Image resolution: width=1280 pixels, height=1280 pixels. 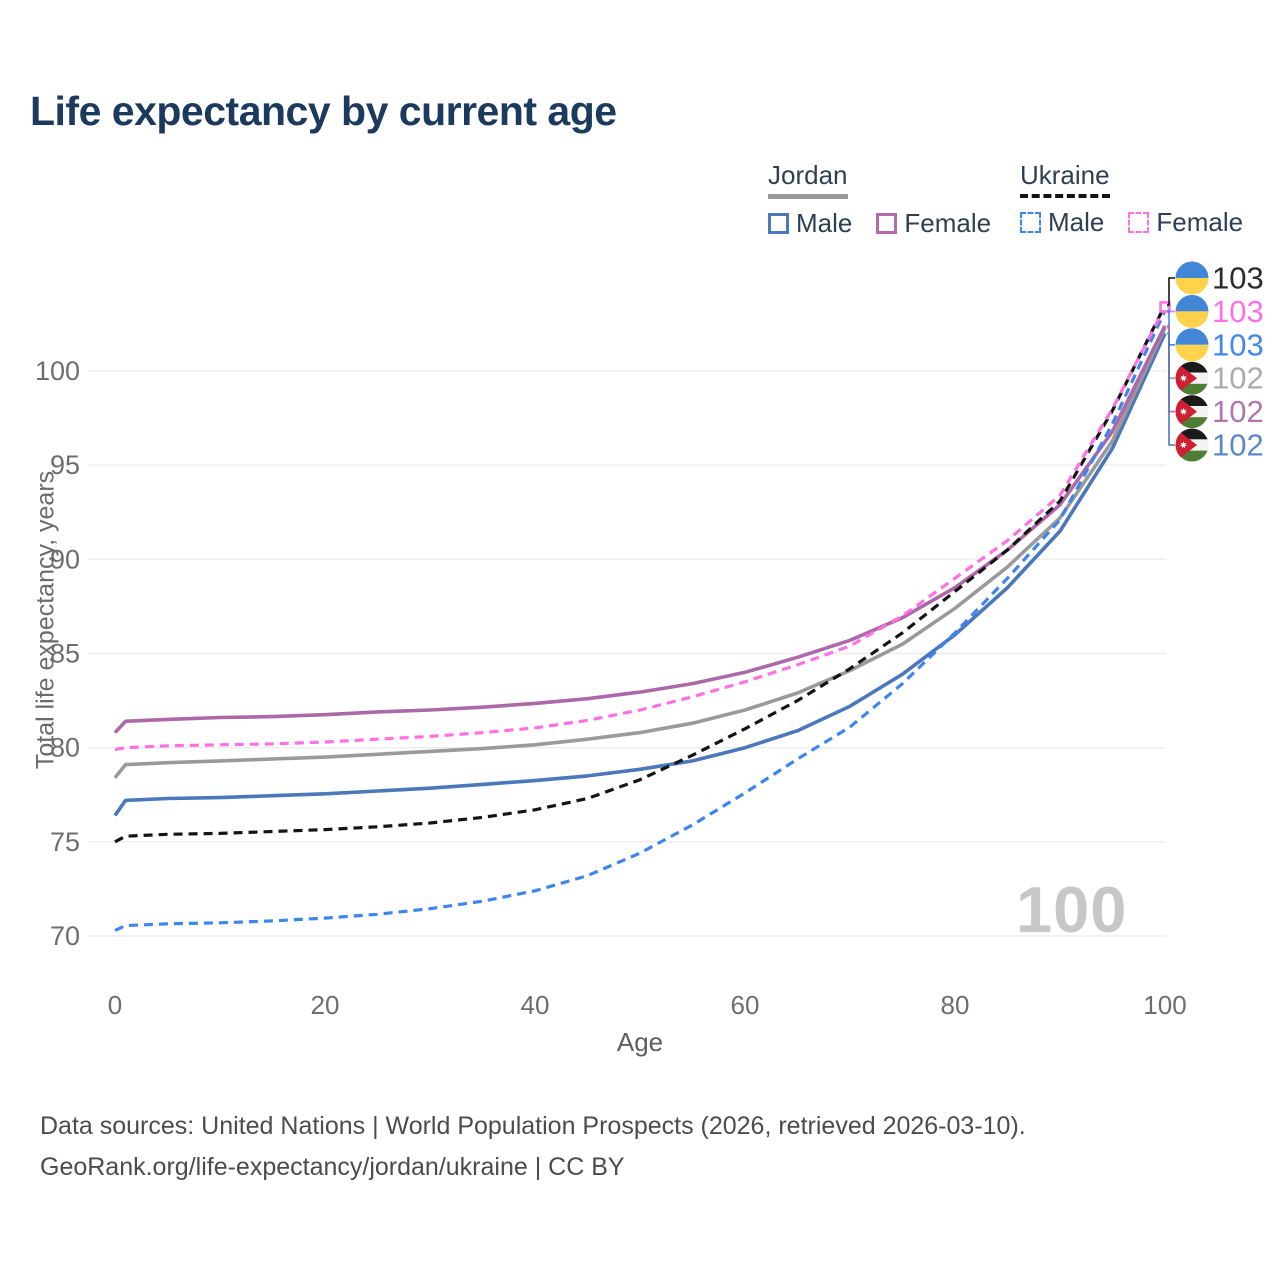 I want to click on x-tick-100: 100, so click(x=1164, y=1005).